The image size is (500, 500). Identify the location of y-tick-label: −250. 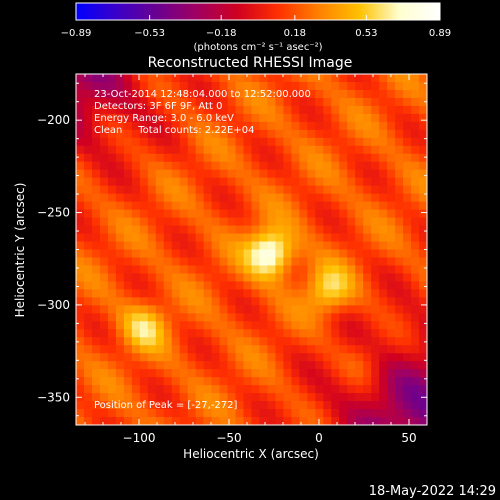
(53, 213).